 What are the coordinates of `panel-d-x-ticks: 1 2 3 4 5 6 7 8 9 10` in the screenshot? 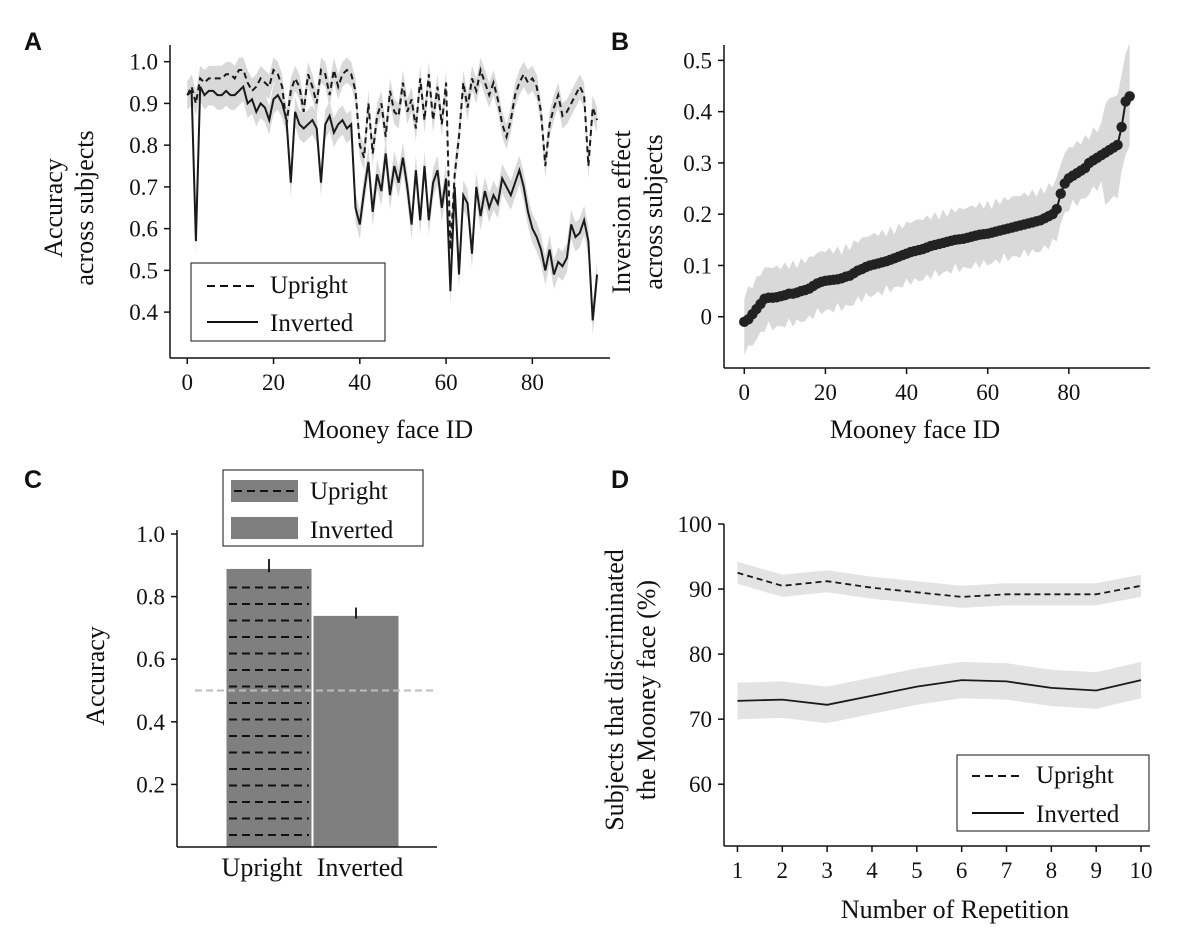 It's located at (942, 864).